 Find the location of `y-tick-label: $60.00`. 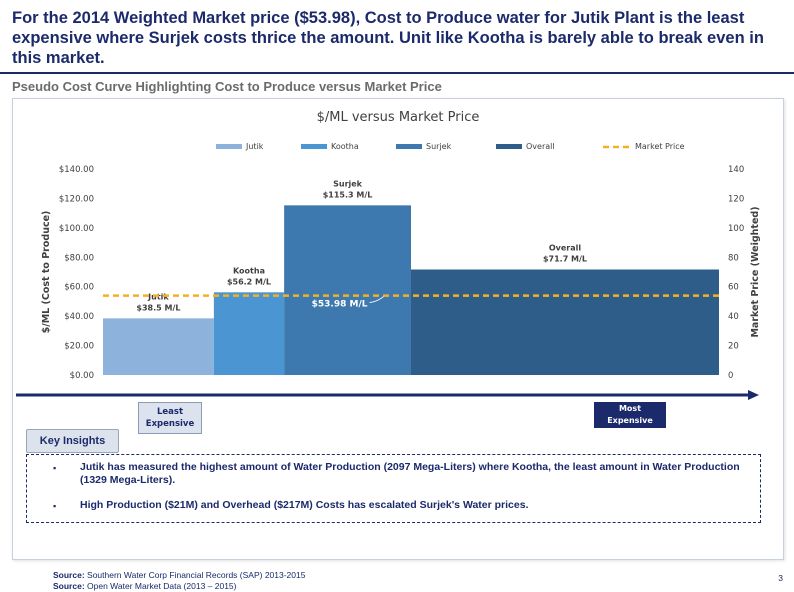

y-tick-label: $60.00 is located at coordinates (79, 288).